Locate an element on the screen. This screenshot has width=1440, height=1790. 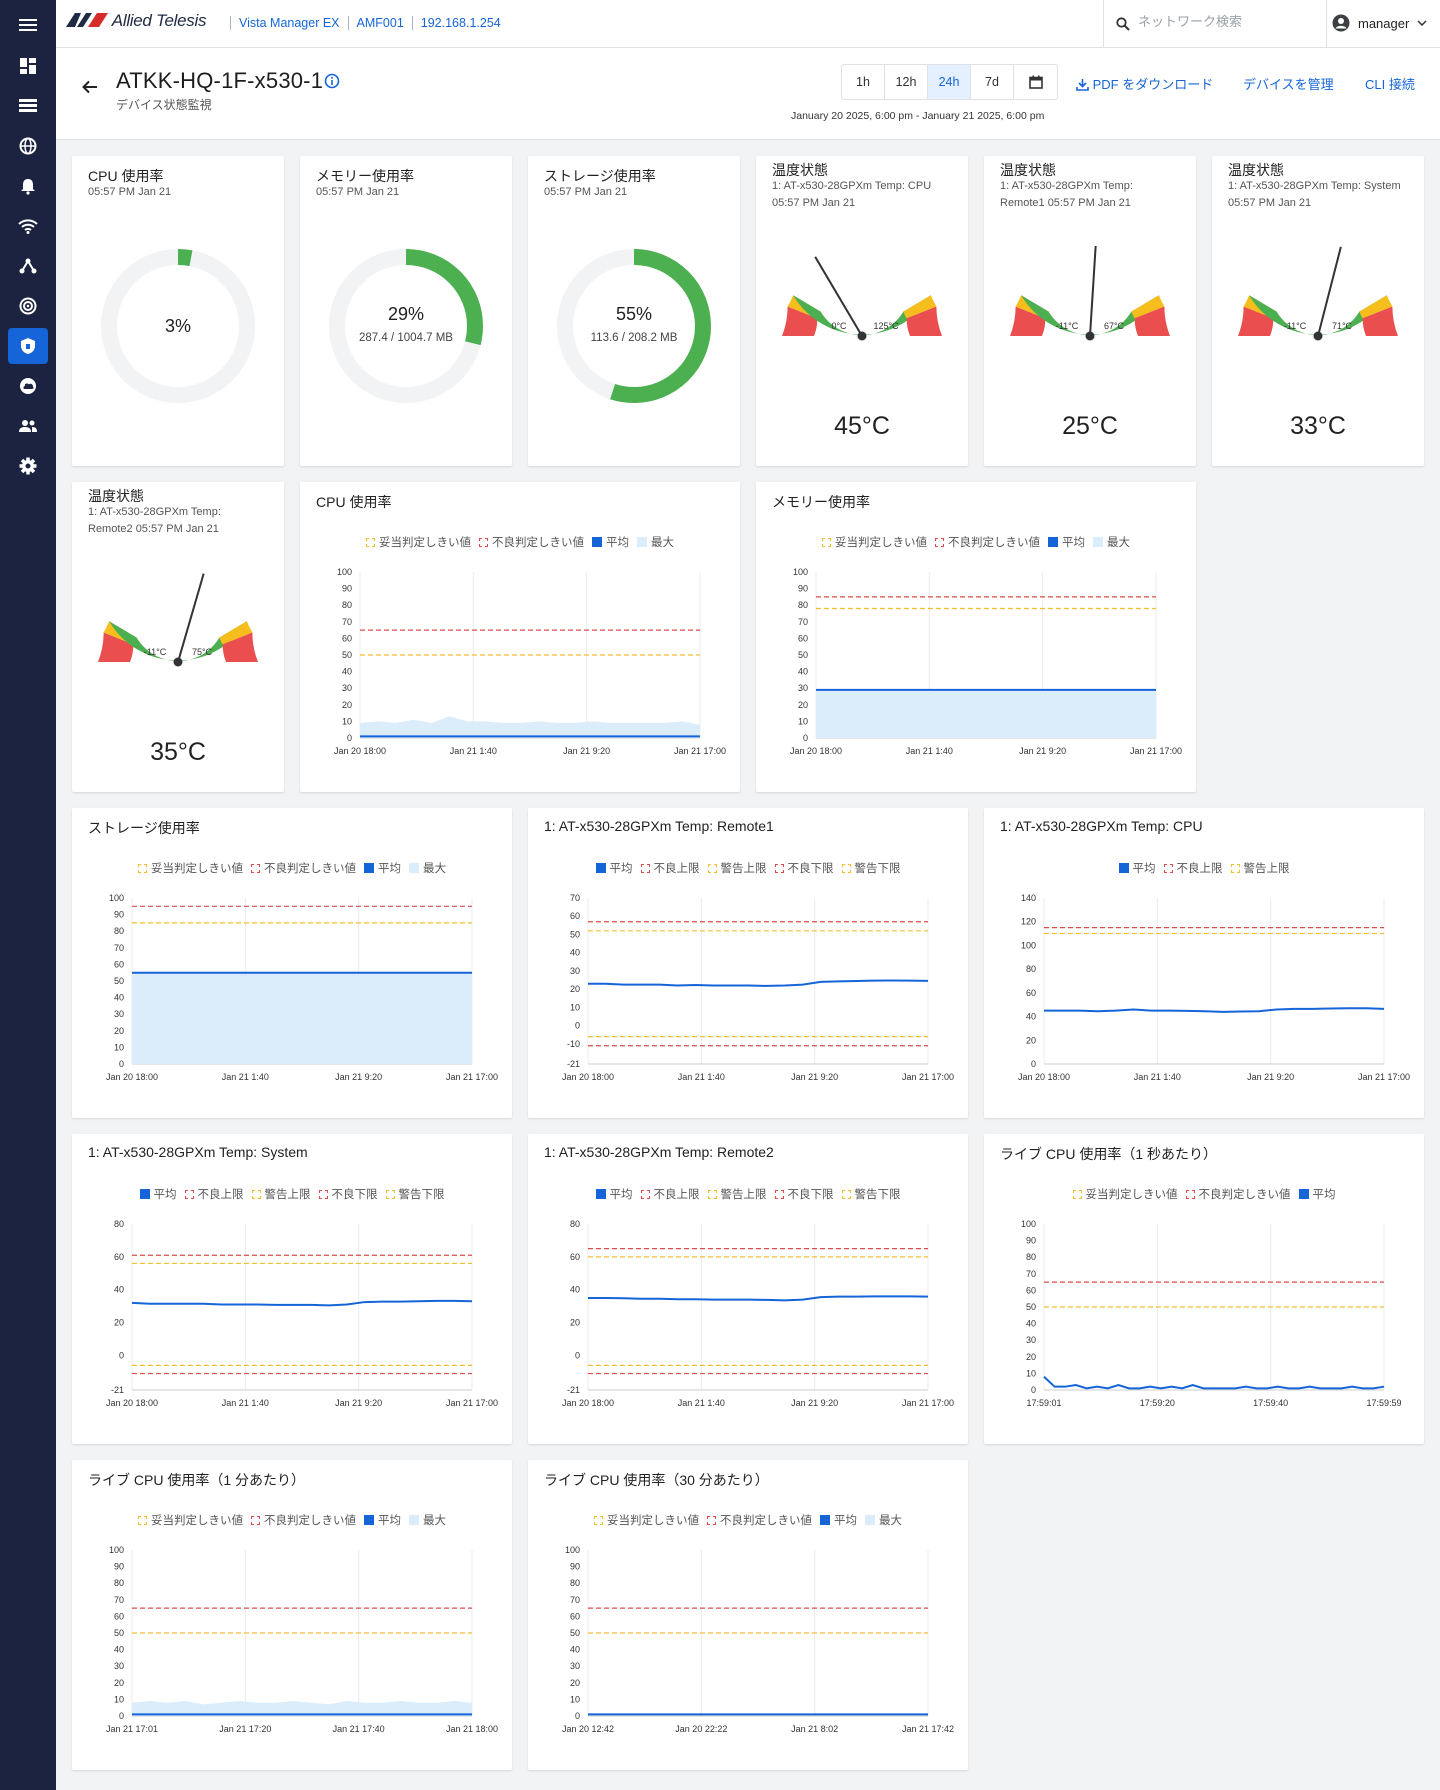
y-tick-label: 120 is located at coordinates (1028, 922).